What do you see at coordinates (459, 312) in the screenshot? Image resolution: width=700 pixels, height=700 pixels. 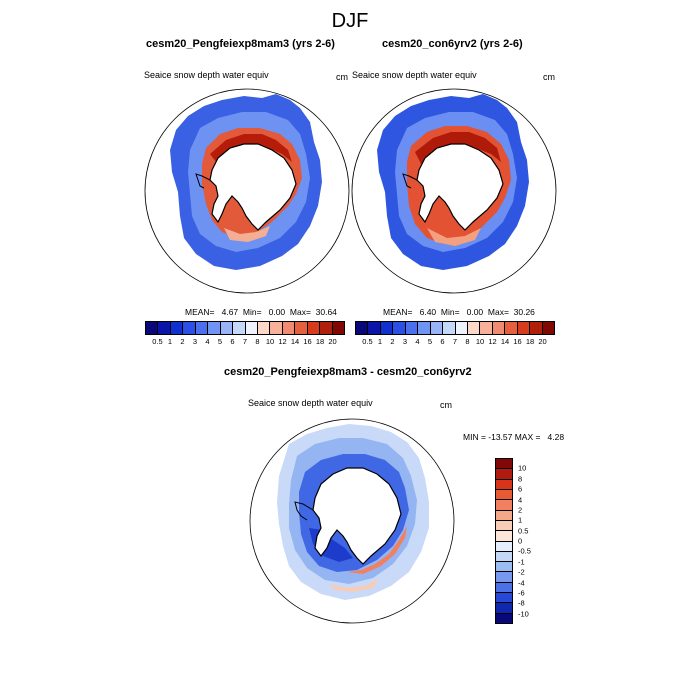 I see `panel2-stats: MEAN= 6.40 Min= 0.00 Max= 30.26` at bounding box center [459, 312].